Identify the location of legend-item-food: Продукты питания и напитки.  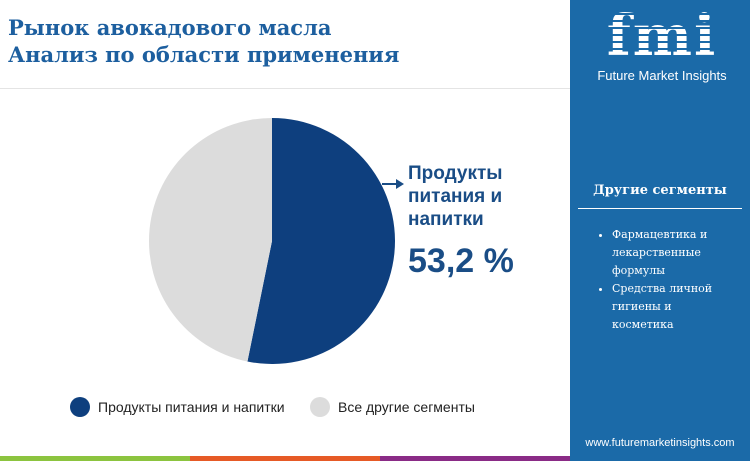
(177, 407).